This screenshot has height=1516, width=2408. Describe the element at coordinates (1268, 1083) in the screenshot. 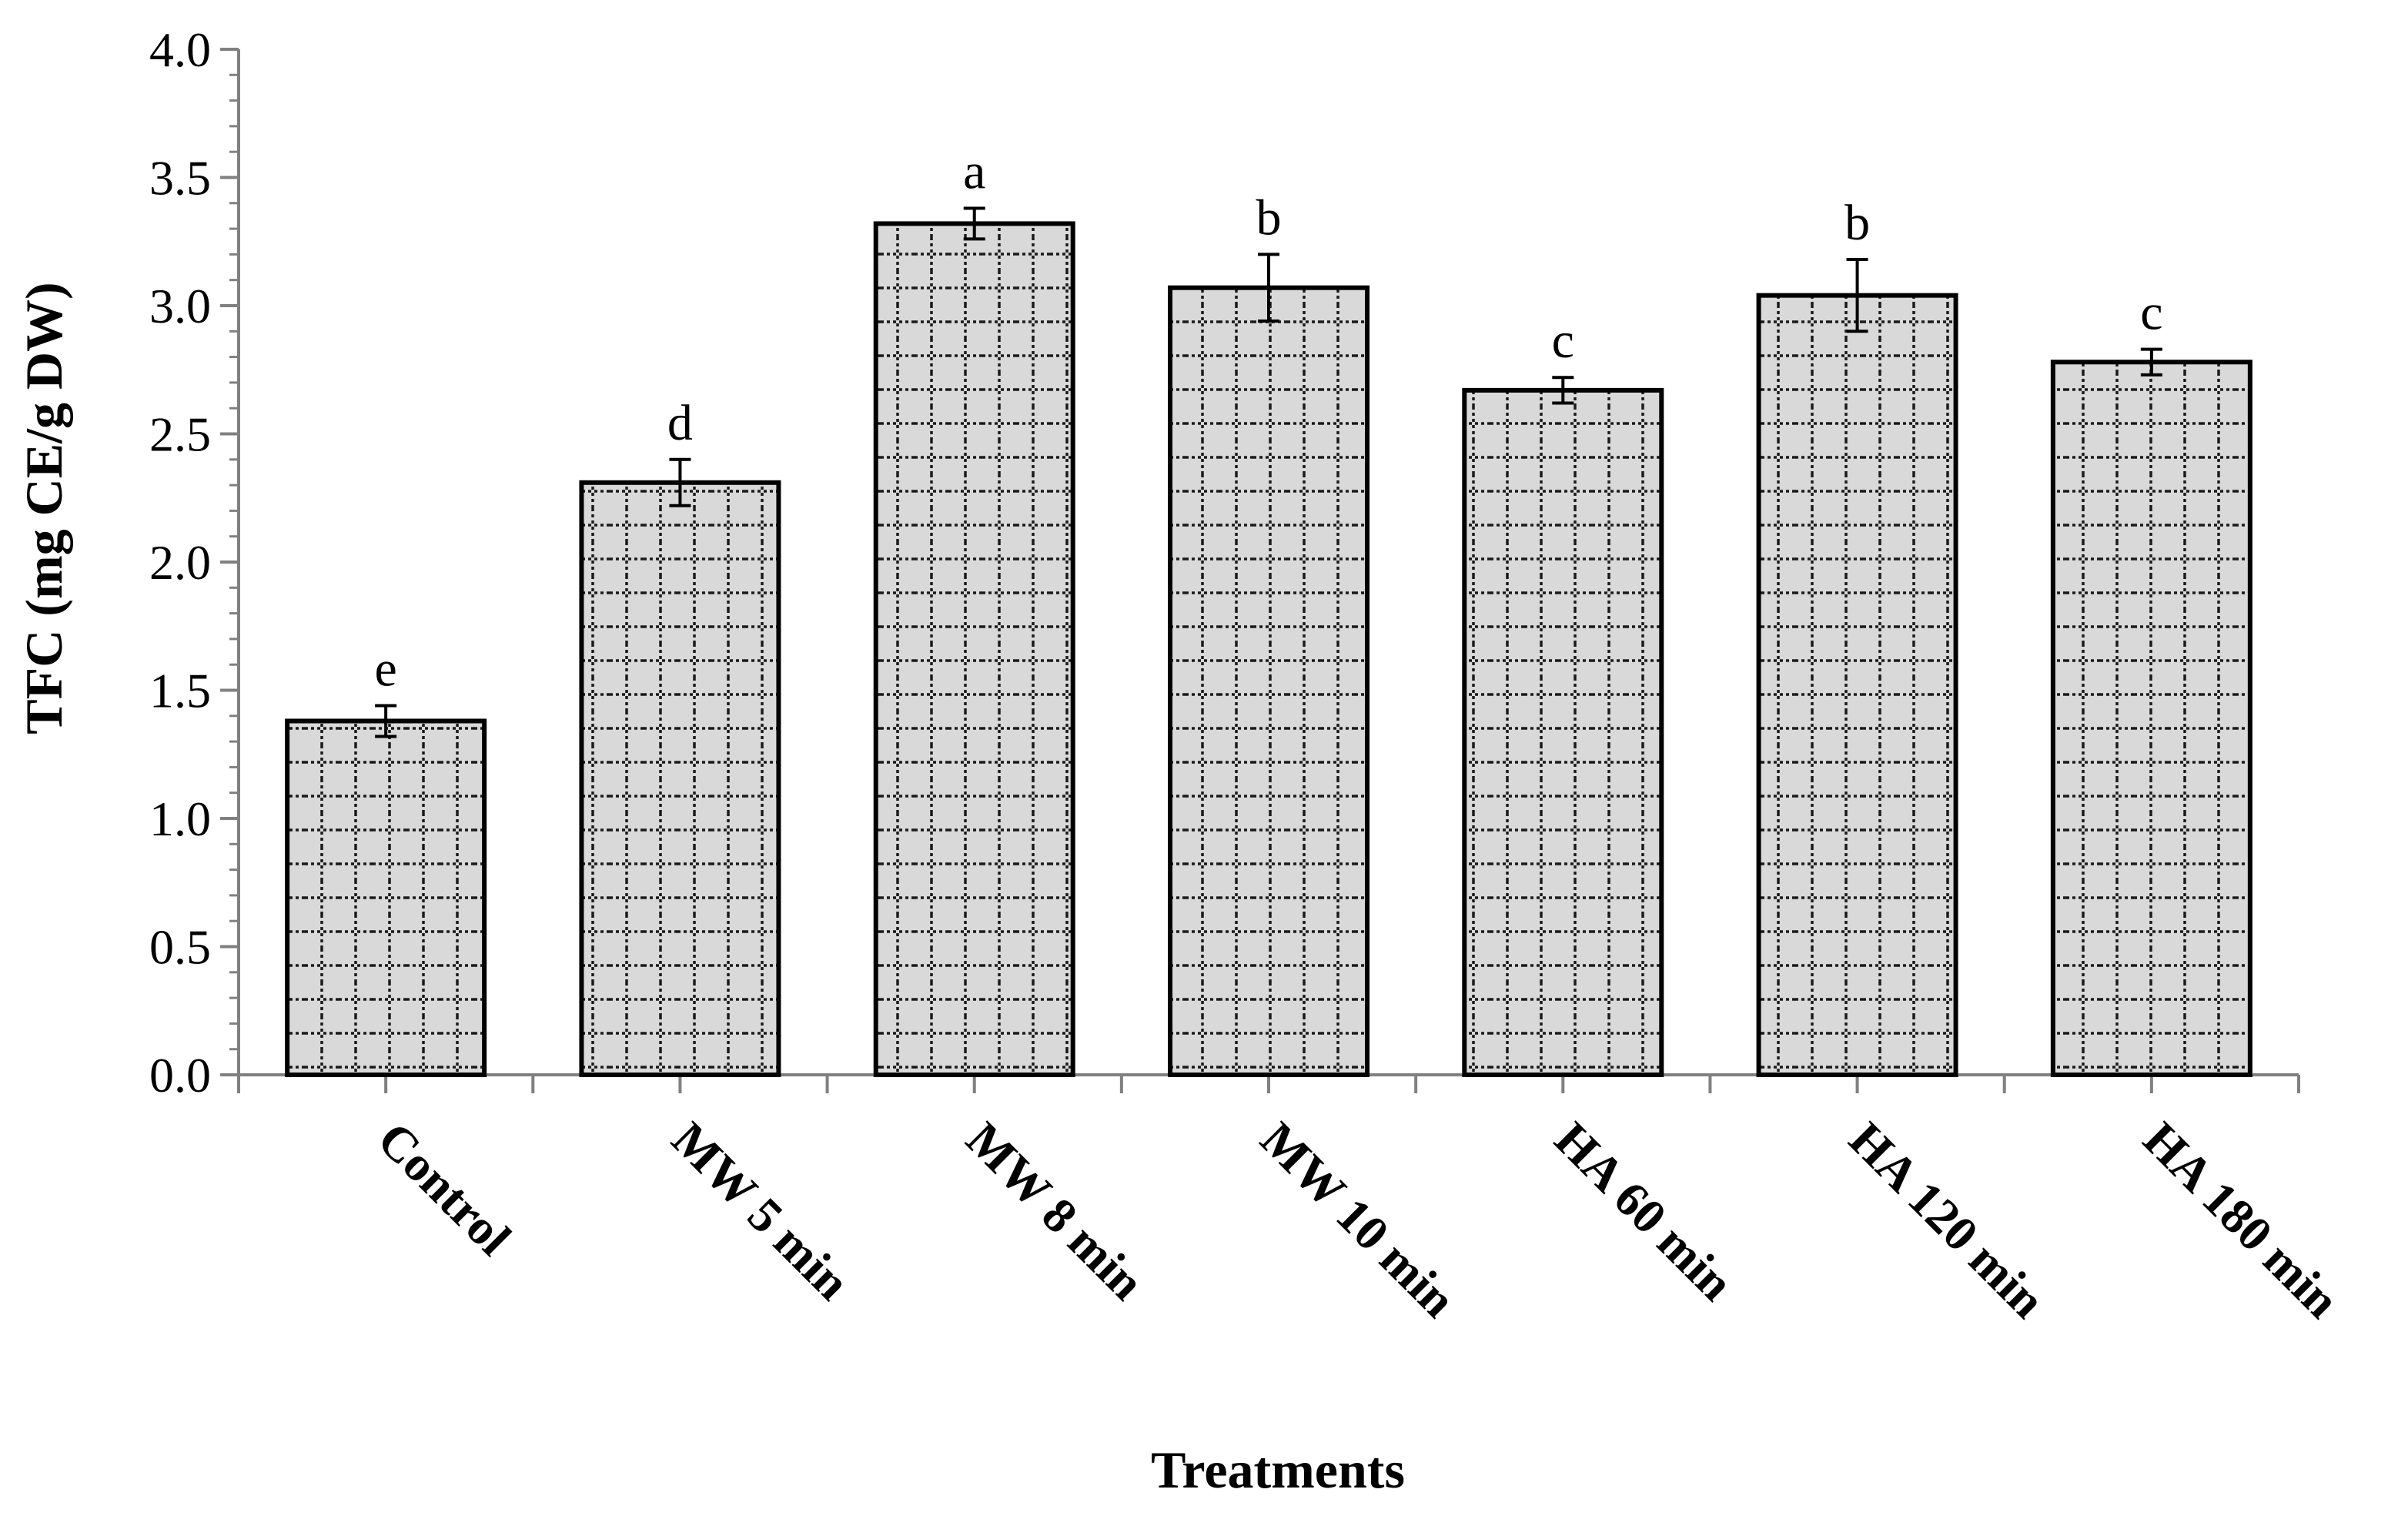

I see `x-axis` at that location.